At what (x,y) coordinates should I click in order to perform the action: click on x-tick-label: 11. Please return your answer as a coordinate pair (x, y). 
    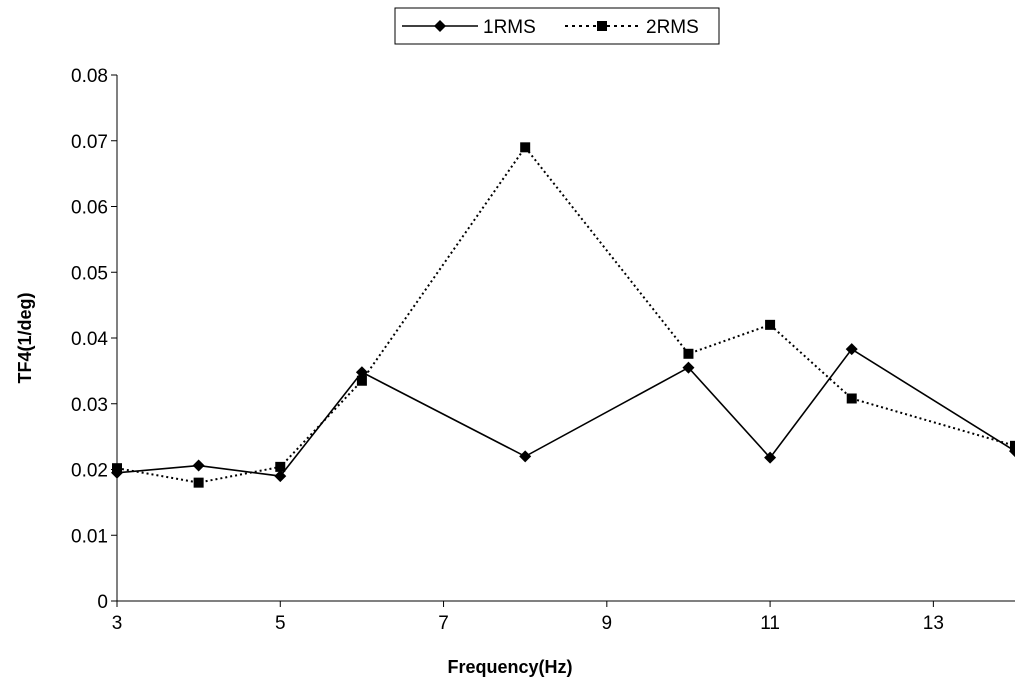
    Looking at the image, I should click on (770, 623).